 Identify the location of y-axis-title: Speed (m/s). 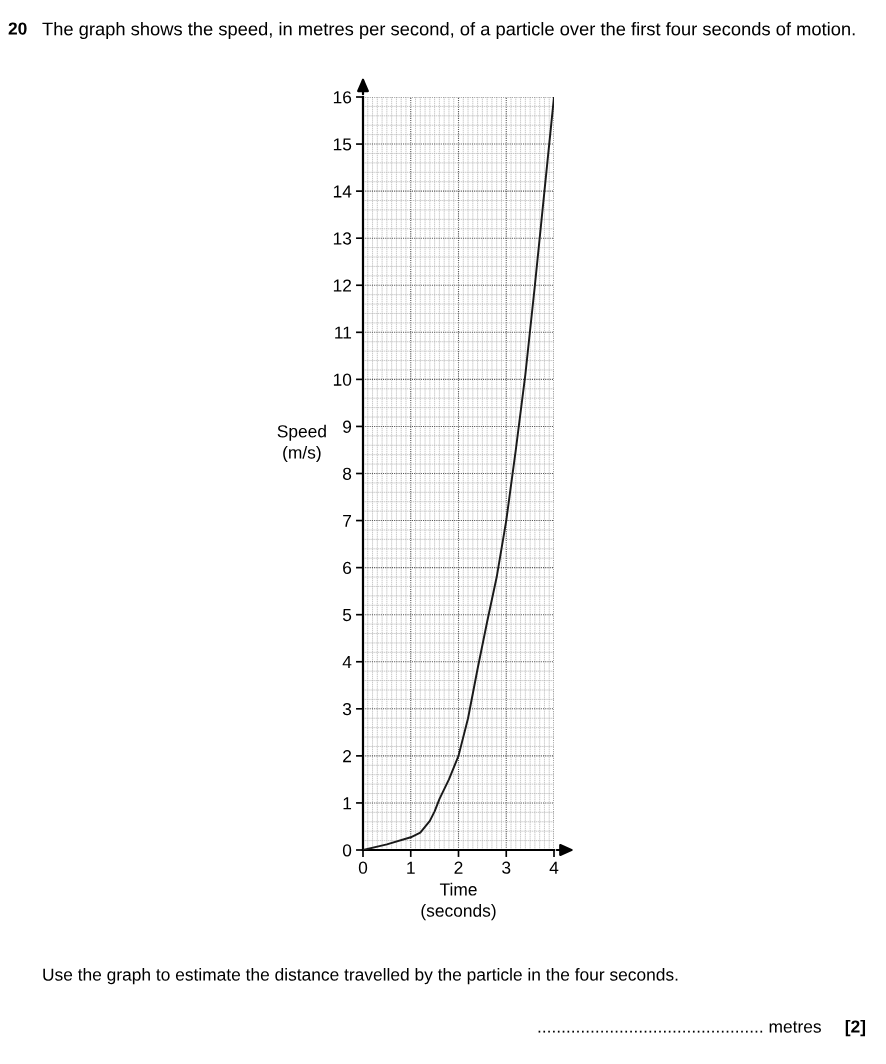
(301, 443).